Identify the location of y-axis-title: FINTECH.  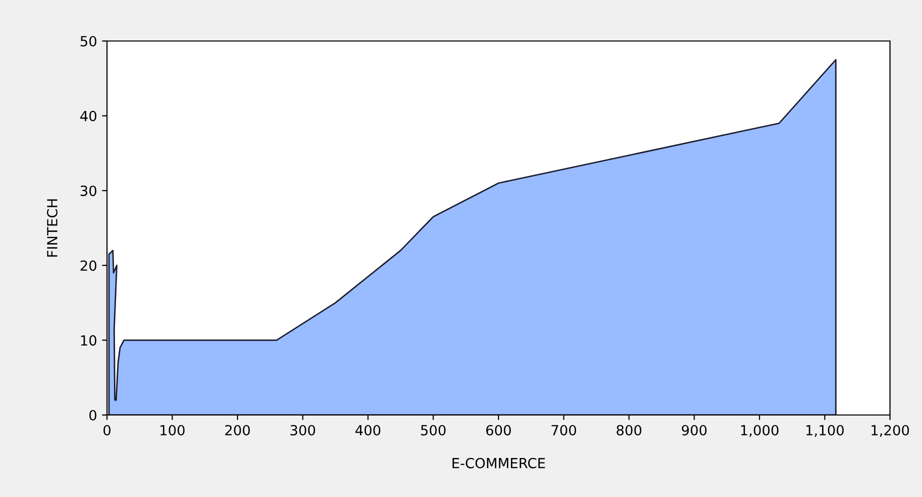
(52, 228).